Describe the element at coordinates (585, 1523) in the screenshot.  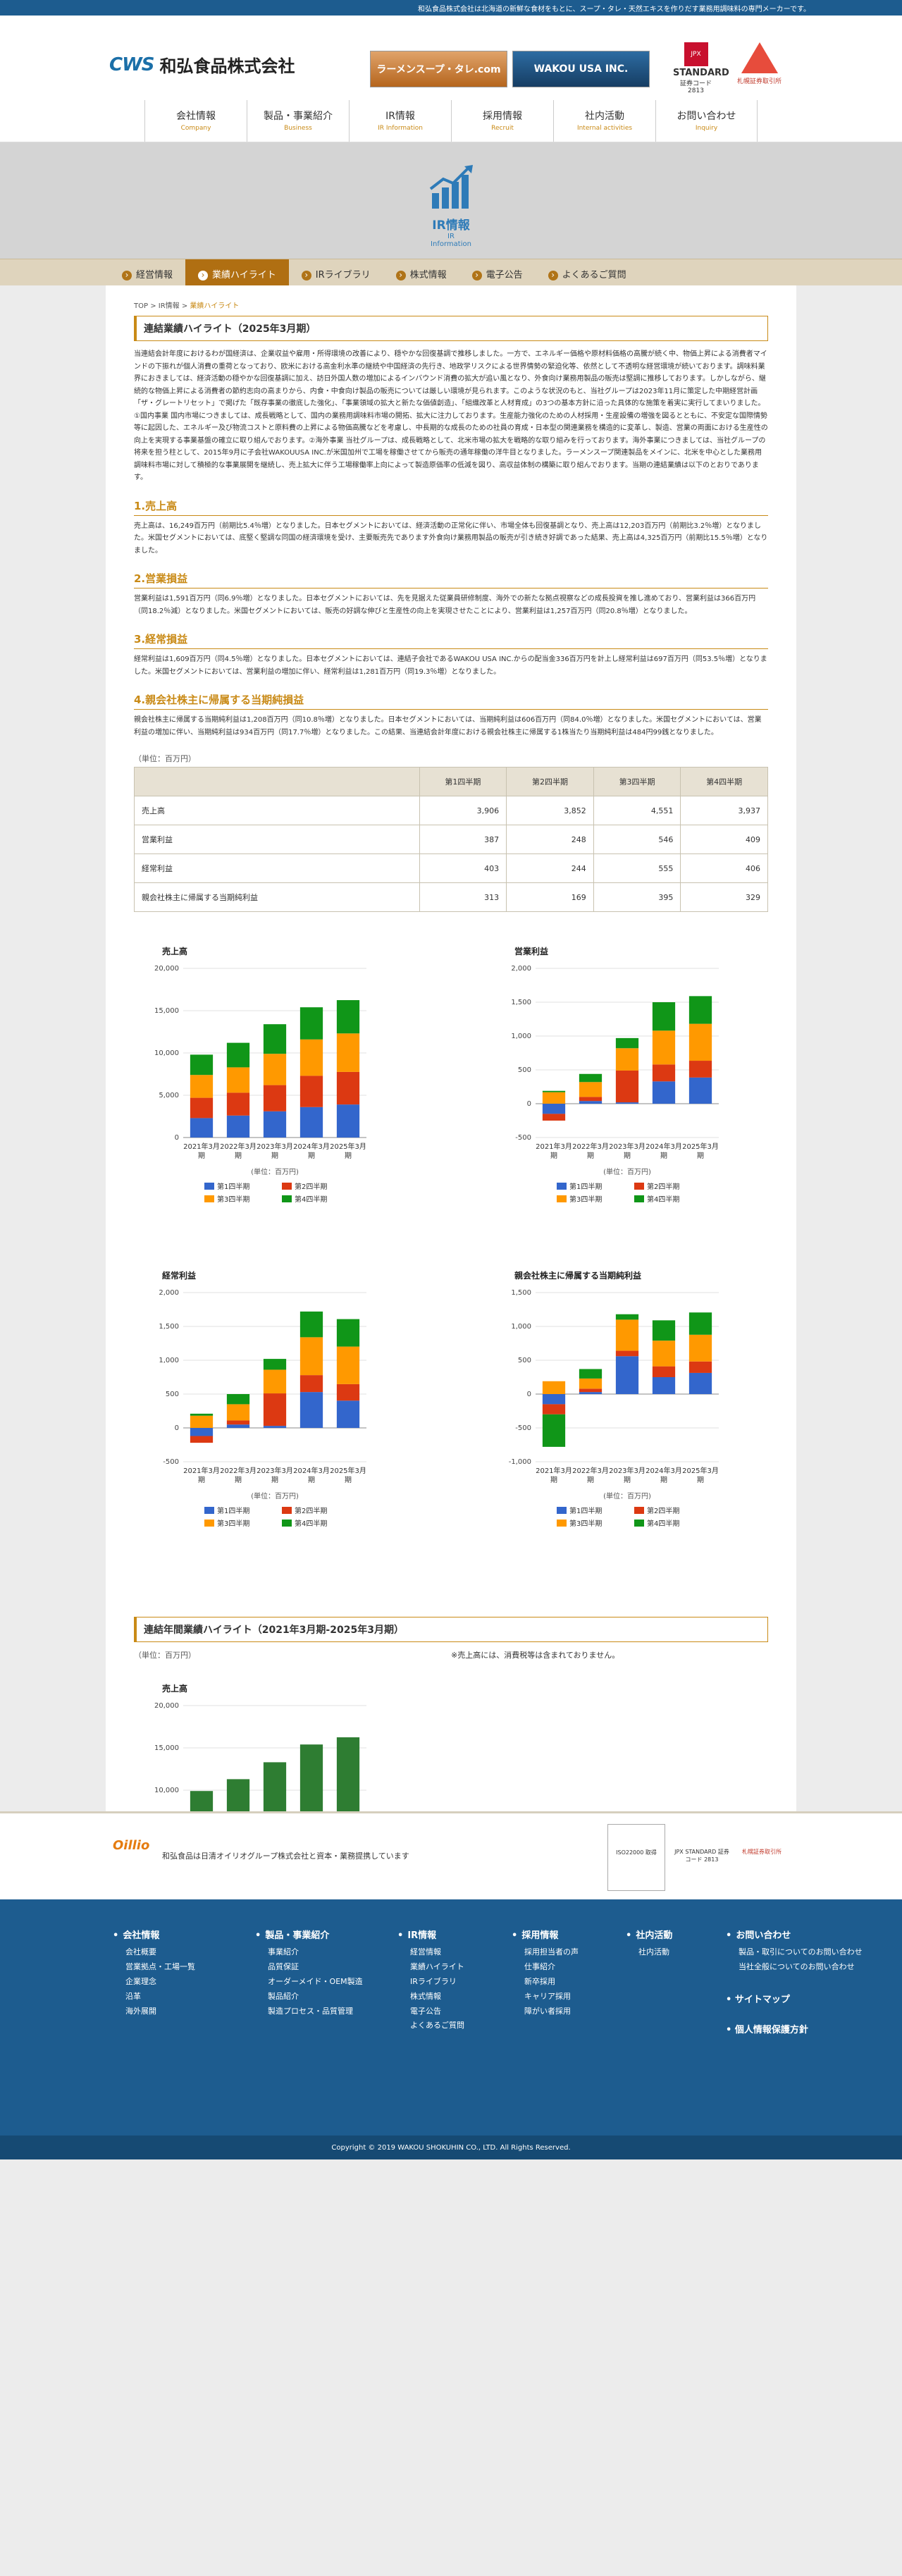
I see `legend-label: 第3四半期` at that location.